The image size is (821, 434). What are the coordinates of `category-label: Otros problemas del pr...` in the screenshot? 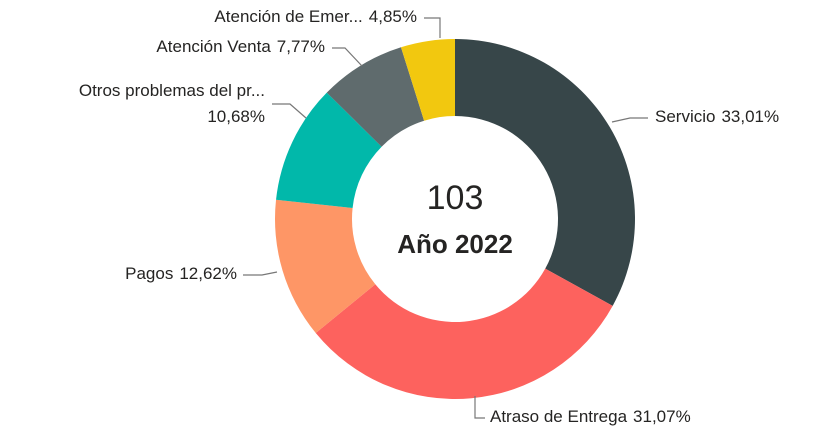 It's located at (172, 90).